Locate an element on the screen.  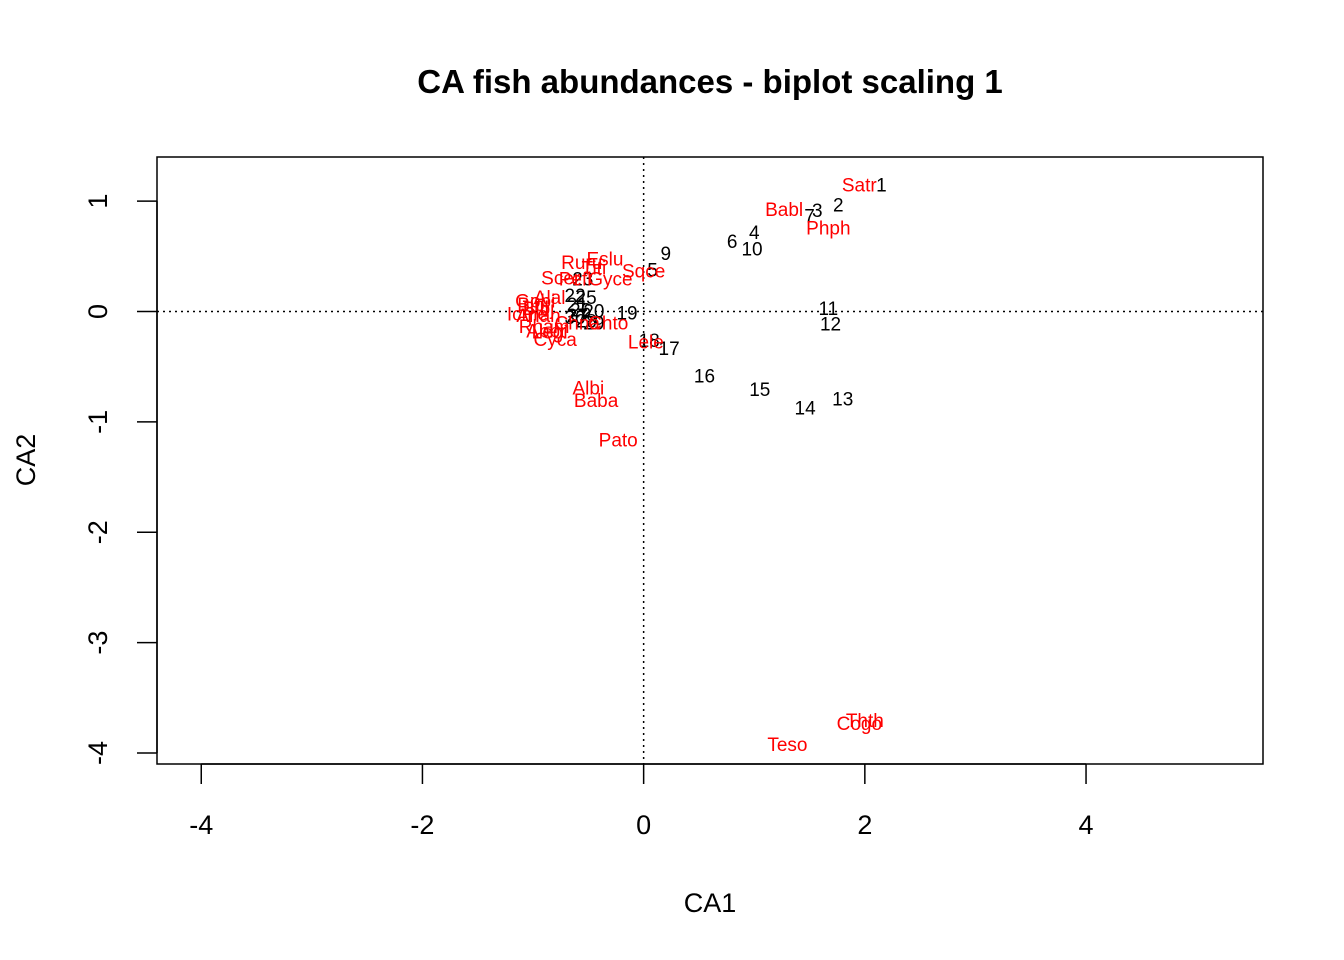
species-label: Abbr is located at coordinates (546, 331).